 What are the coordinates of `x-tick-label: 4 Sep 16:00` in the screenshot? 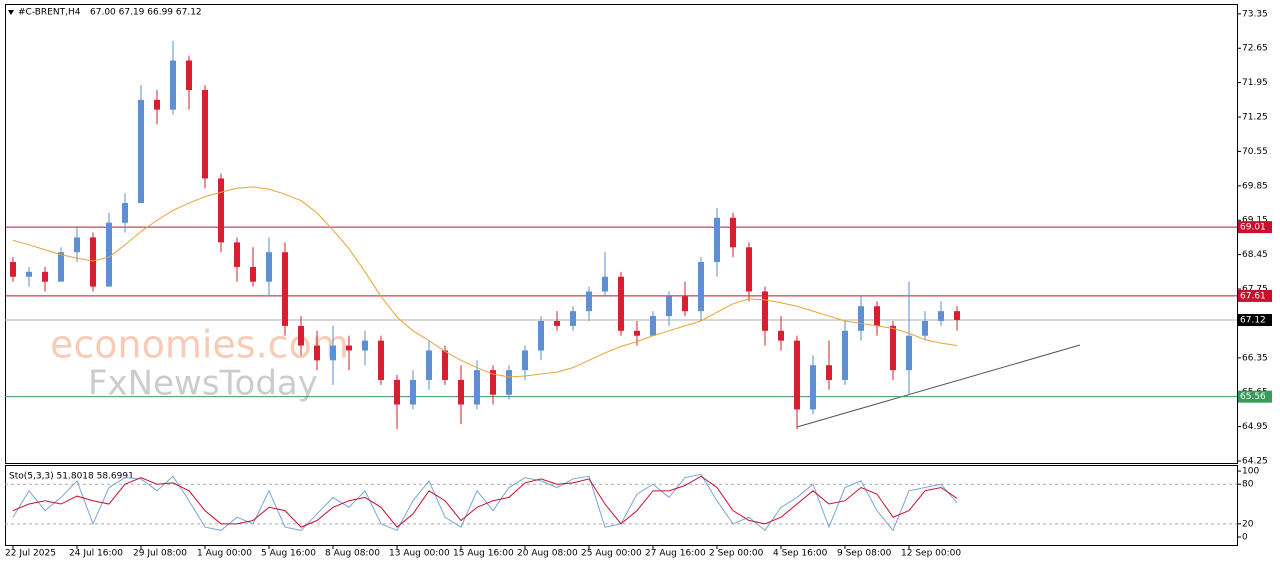 It's located at (800, 554).